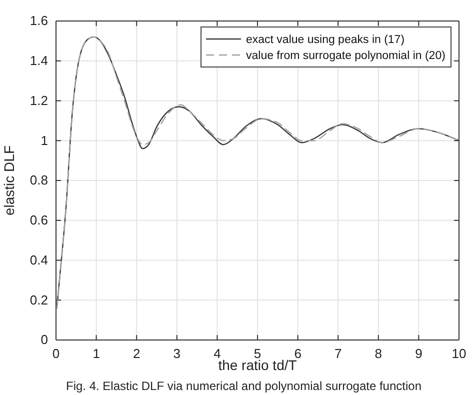 The image size is (474, 395). I want to click on x-tick-label: 7, so click(338, 354).